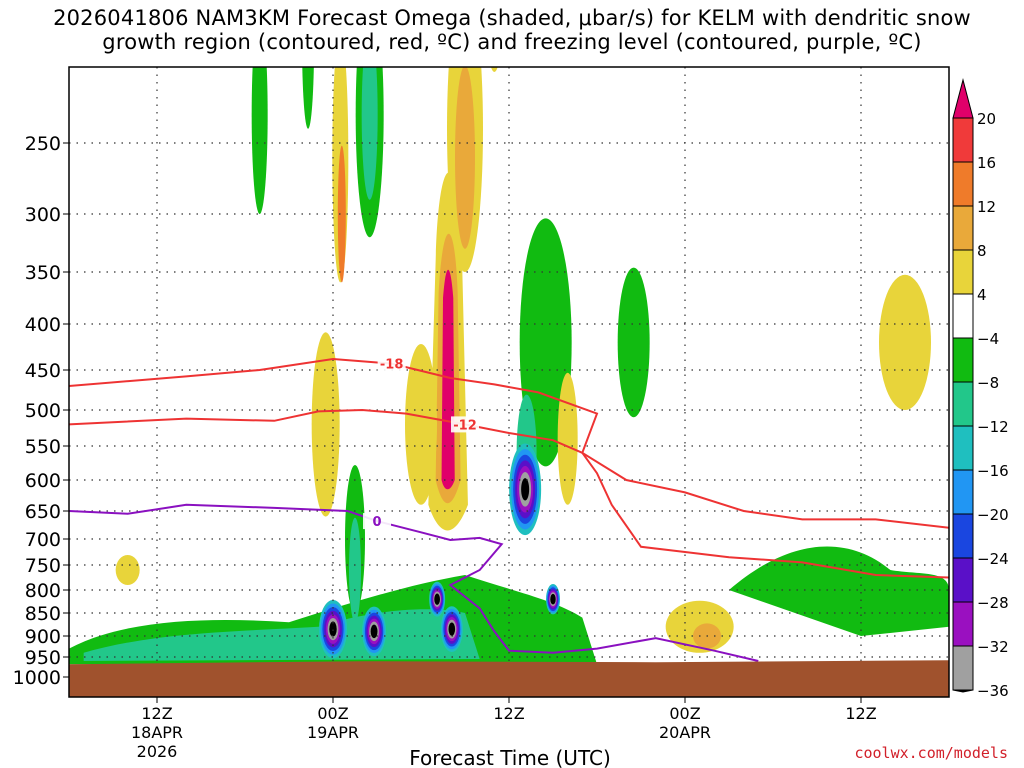 This screenshot has height=768, width=1024. Describe the element at coordinates (993, 691) in the screenshot. I see `colorbar-label-13: −36` at that location.